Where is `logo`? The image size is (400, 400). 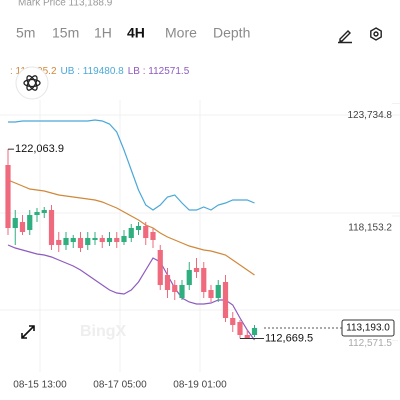
logo is located at coordinates (32, 83).